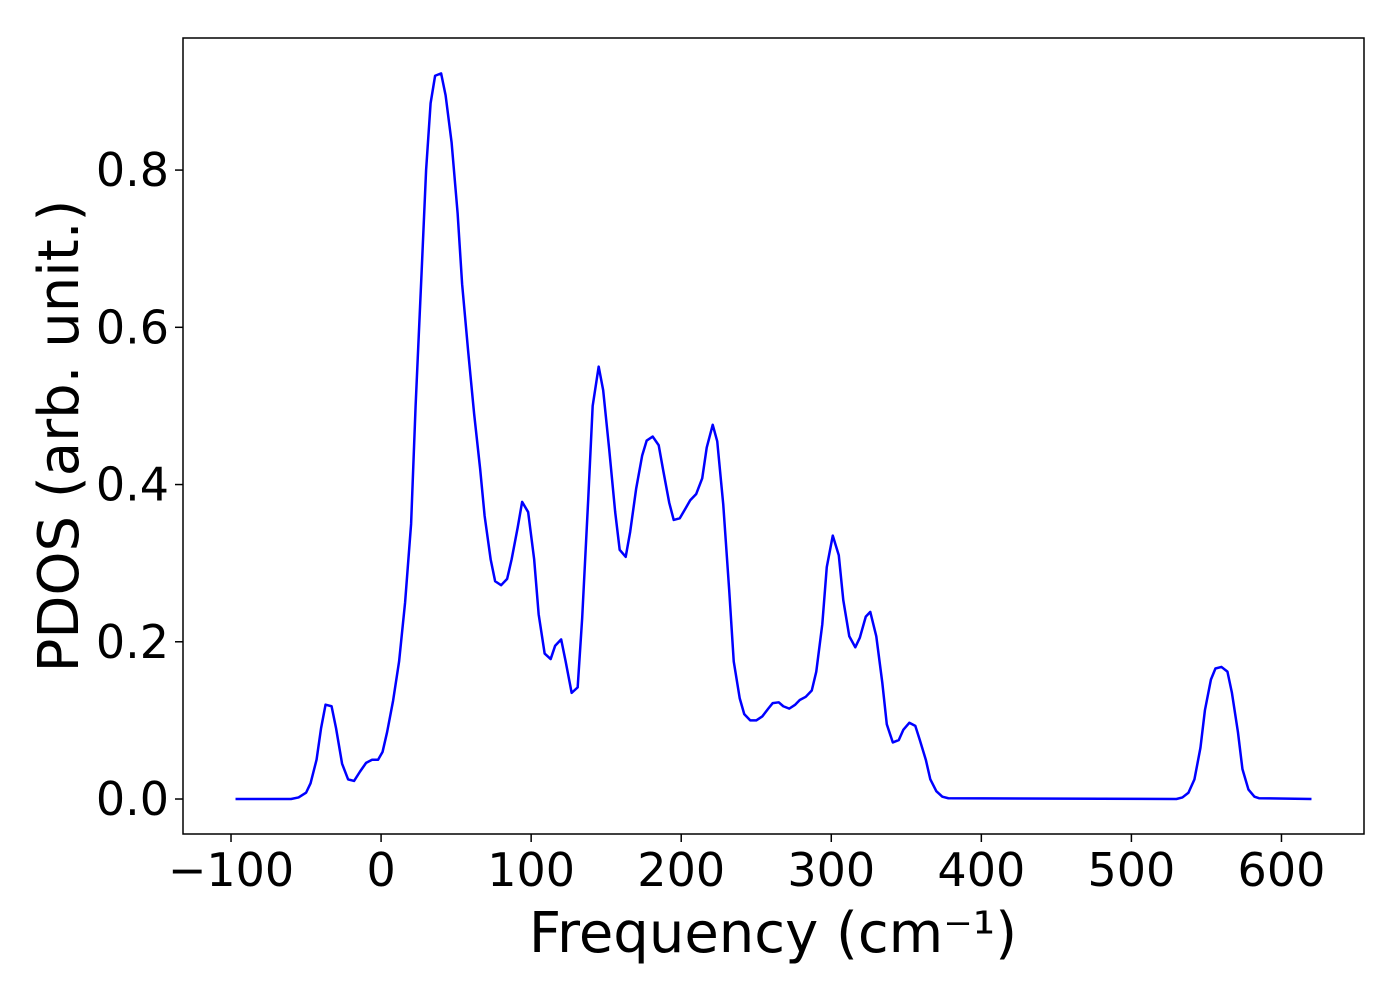 The height and width of the screenshot is (1000, 1400). What do you see at coordinates (132, 170) in the screenshot?
I see `y-tick-label: 0.8` at bounding box center [132, 170].